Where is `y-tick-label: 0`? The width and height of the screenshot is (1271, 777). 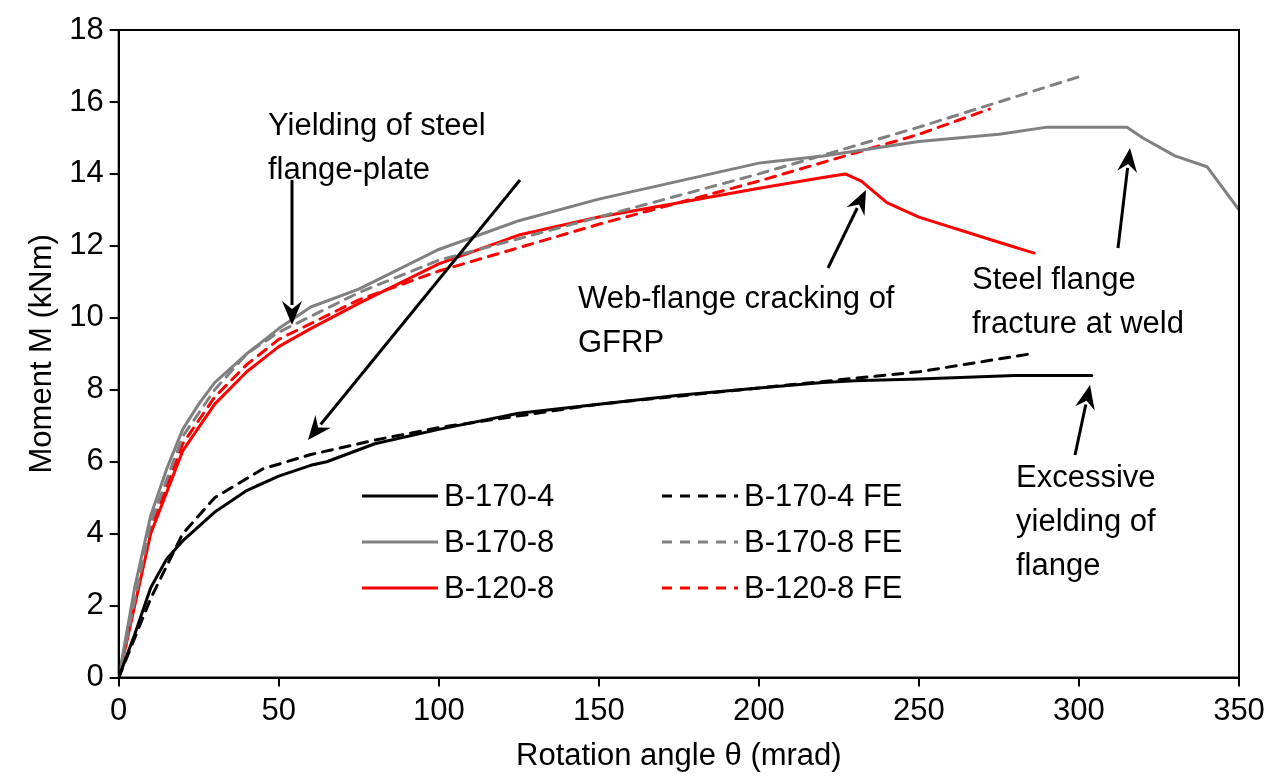
y-tick-label: 0 is located at coordinates (95, 676).